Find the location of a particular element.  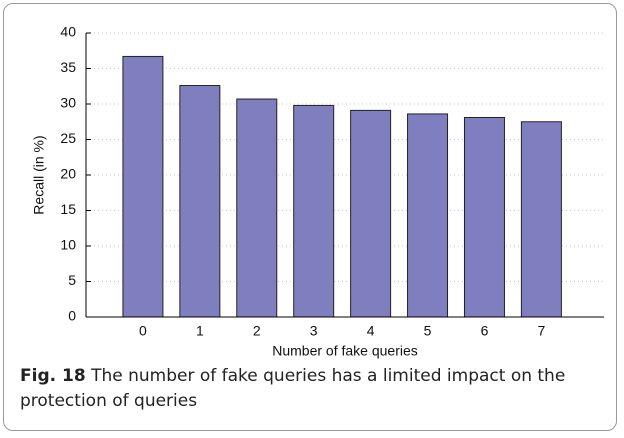

y-tick-label: 10 is located at coordinates (68, 245).